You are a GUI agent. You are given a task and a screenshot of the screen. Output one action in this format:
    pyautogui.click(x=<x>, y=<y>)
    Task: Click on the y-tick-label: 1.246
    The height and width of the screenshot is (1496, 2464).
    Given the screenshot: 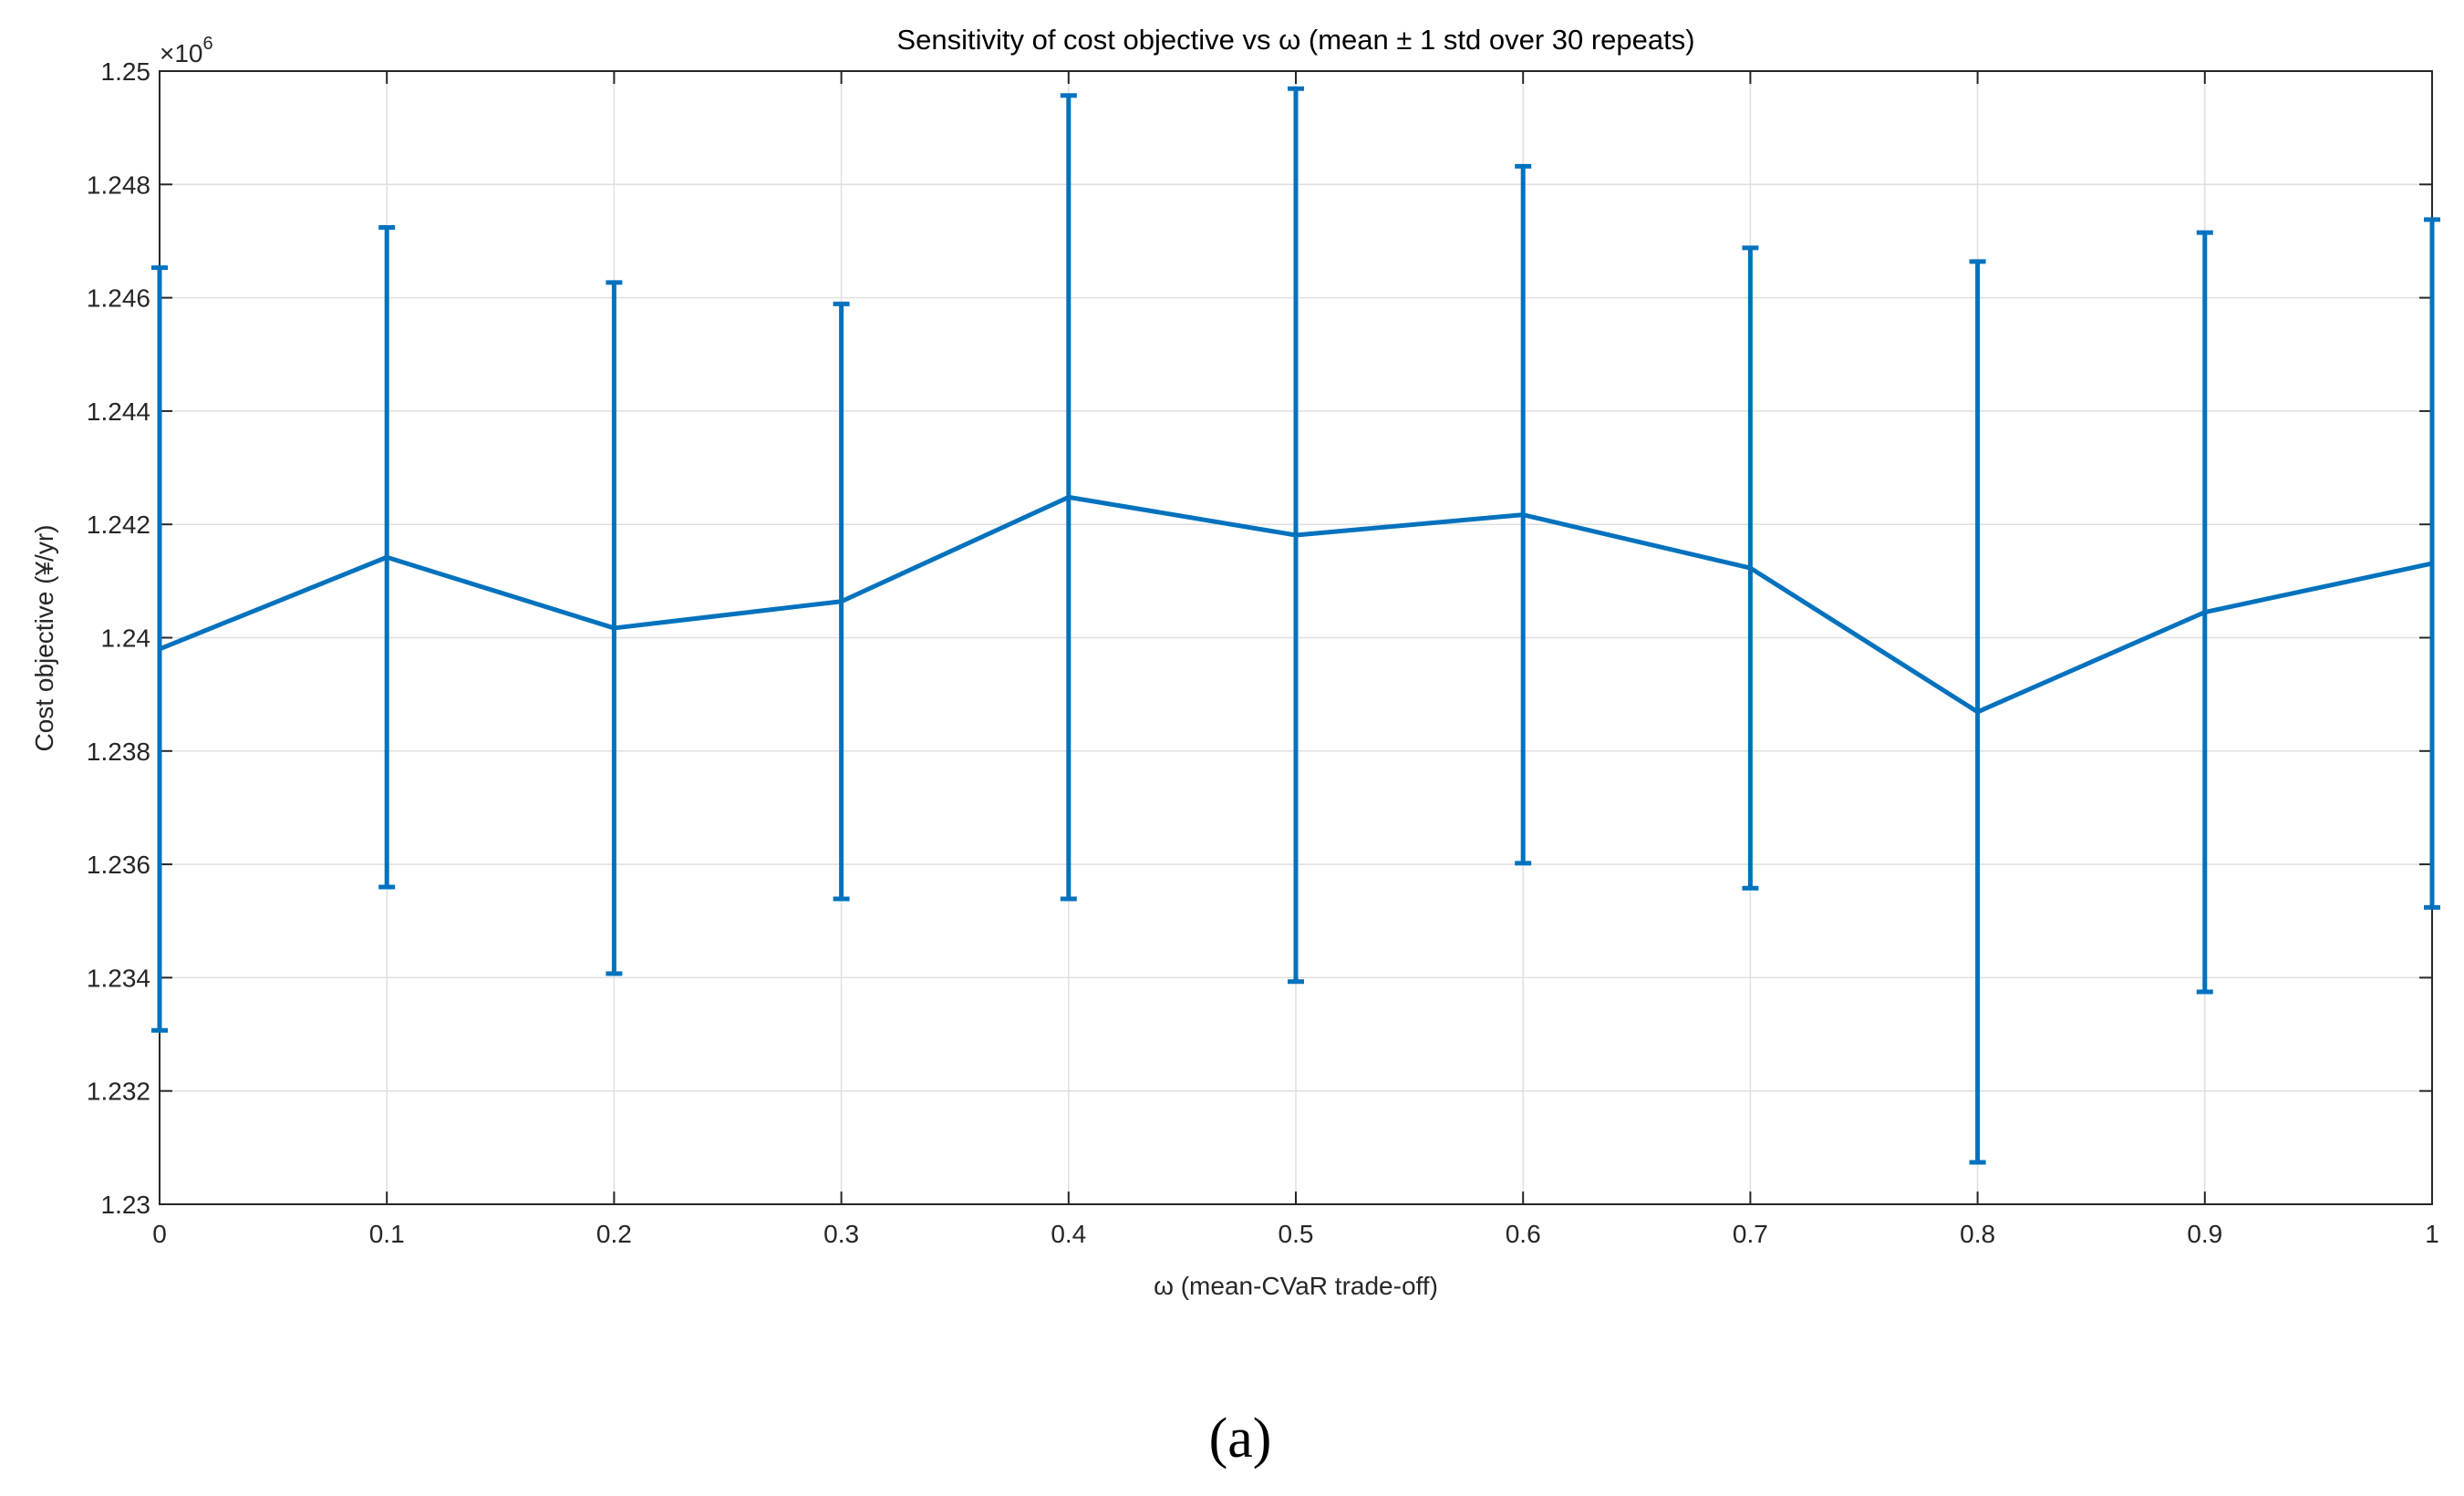 What is the action you would take?
    pyautogui.click(x=119, y=298)
    